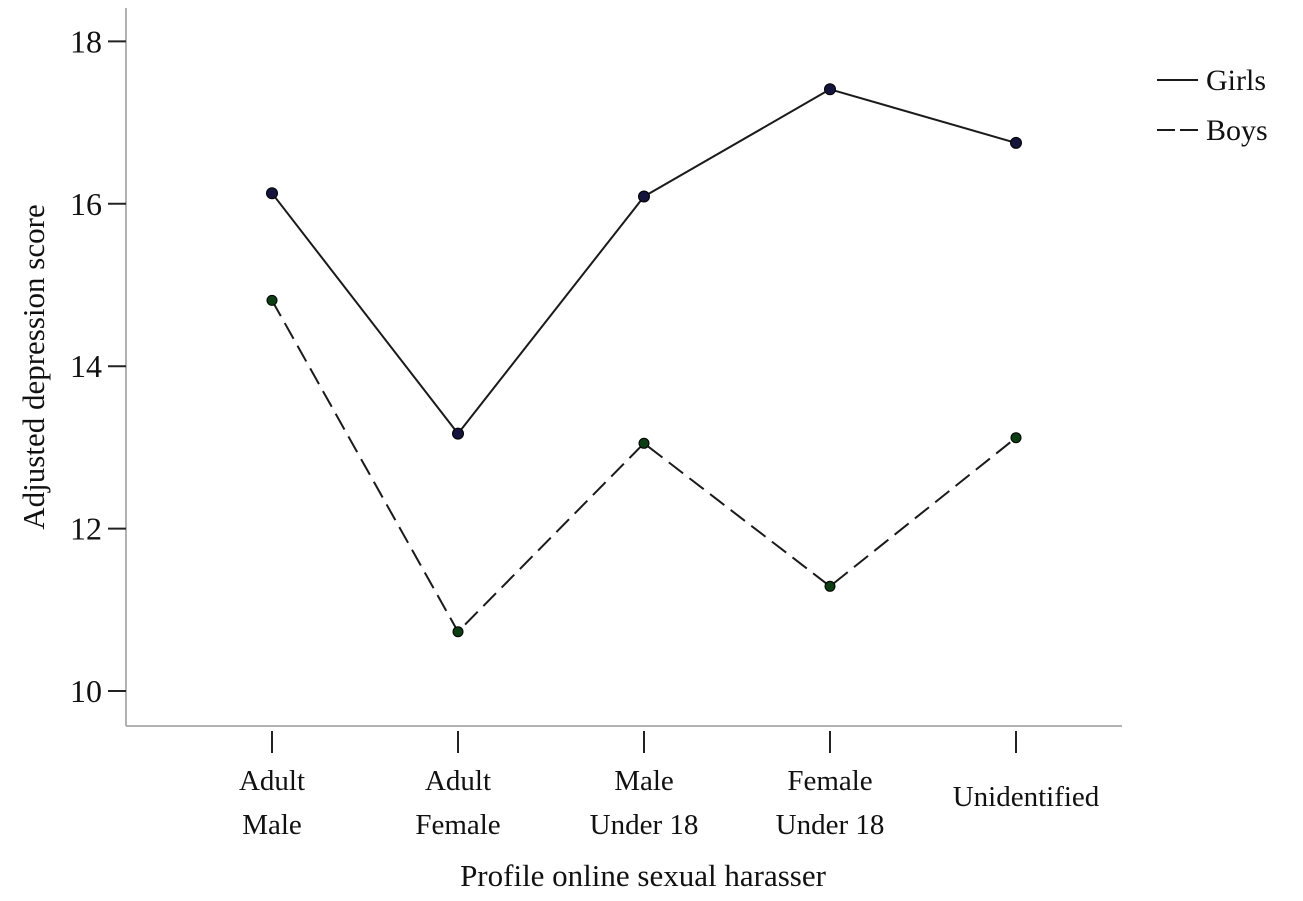  I want to click on x-axis-title: Profile online sexual harasser, so click(643, 875).